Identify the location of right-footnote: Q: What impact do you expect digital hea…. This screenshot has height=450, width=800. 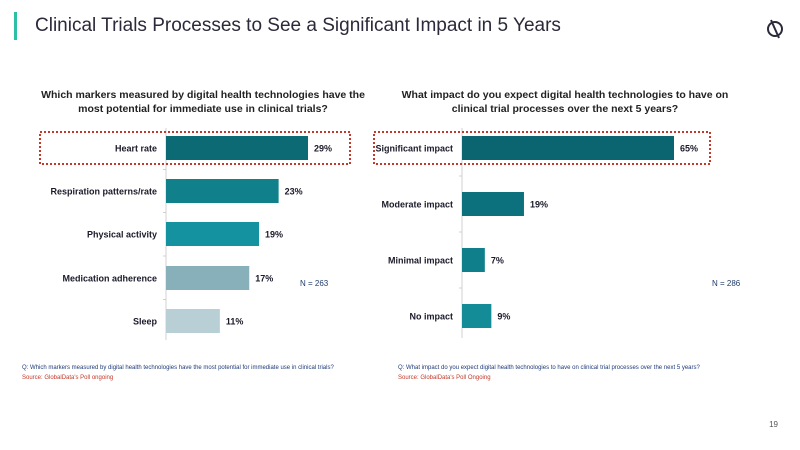
(549, 373).